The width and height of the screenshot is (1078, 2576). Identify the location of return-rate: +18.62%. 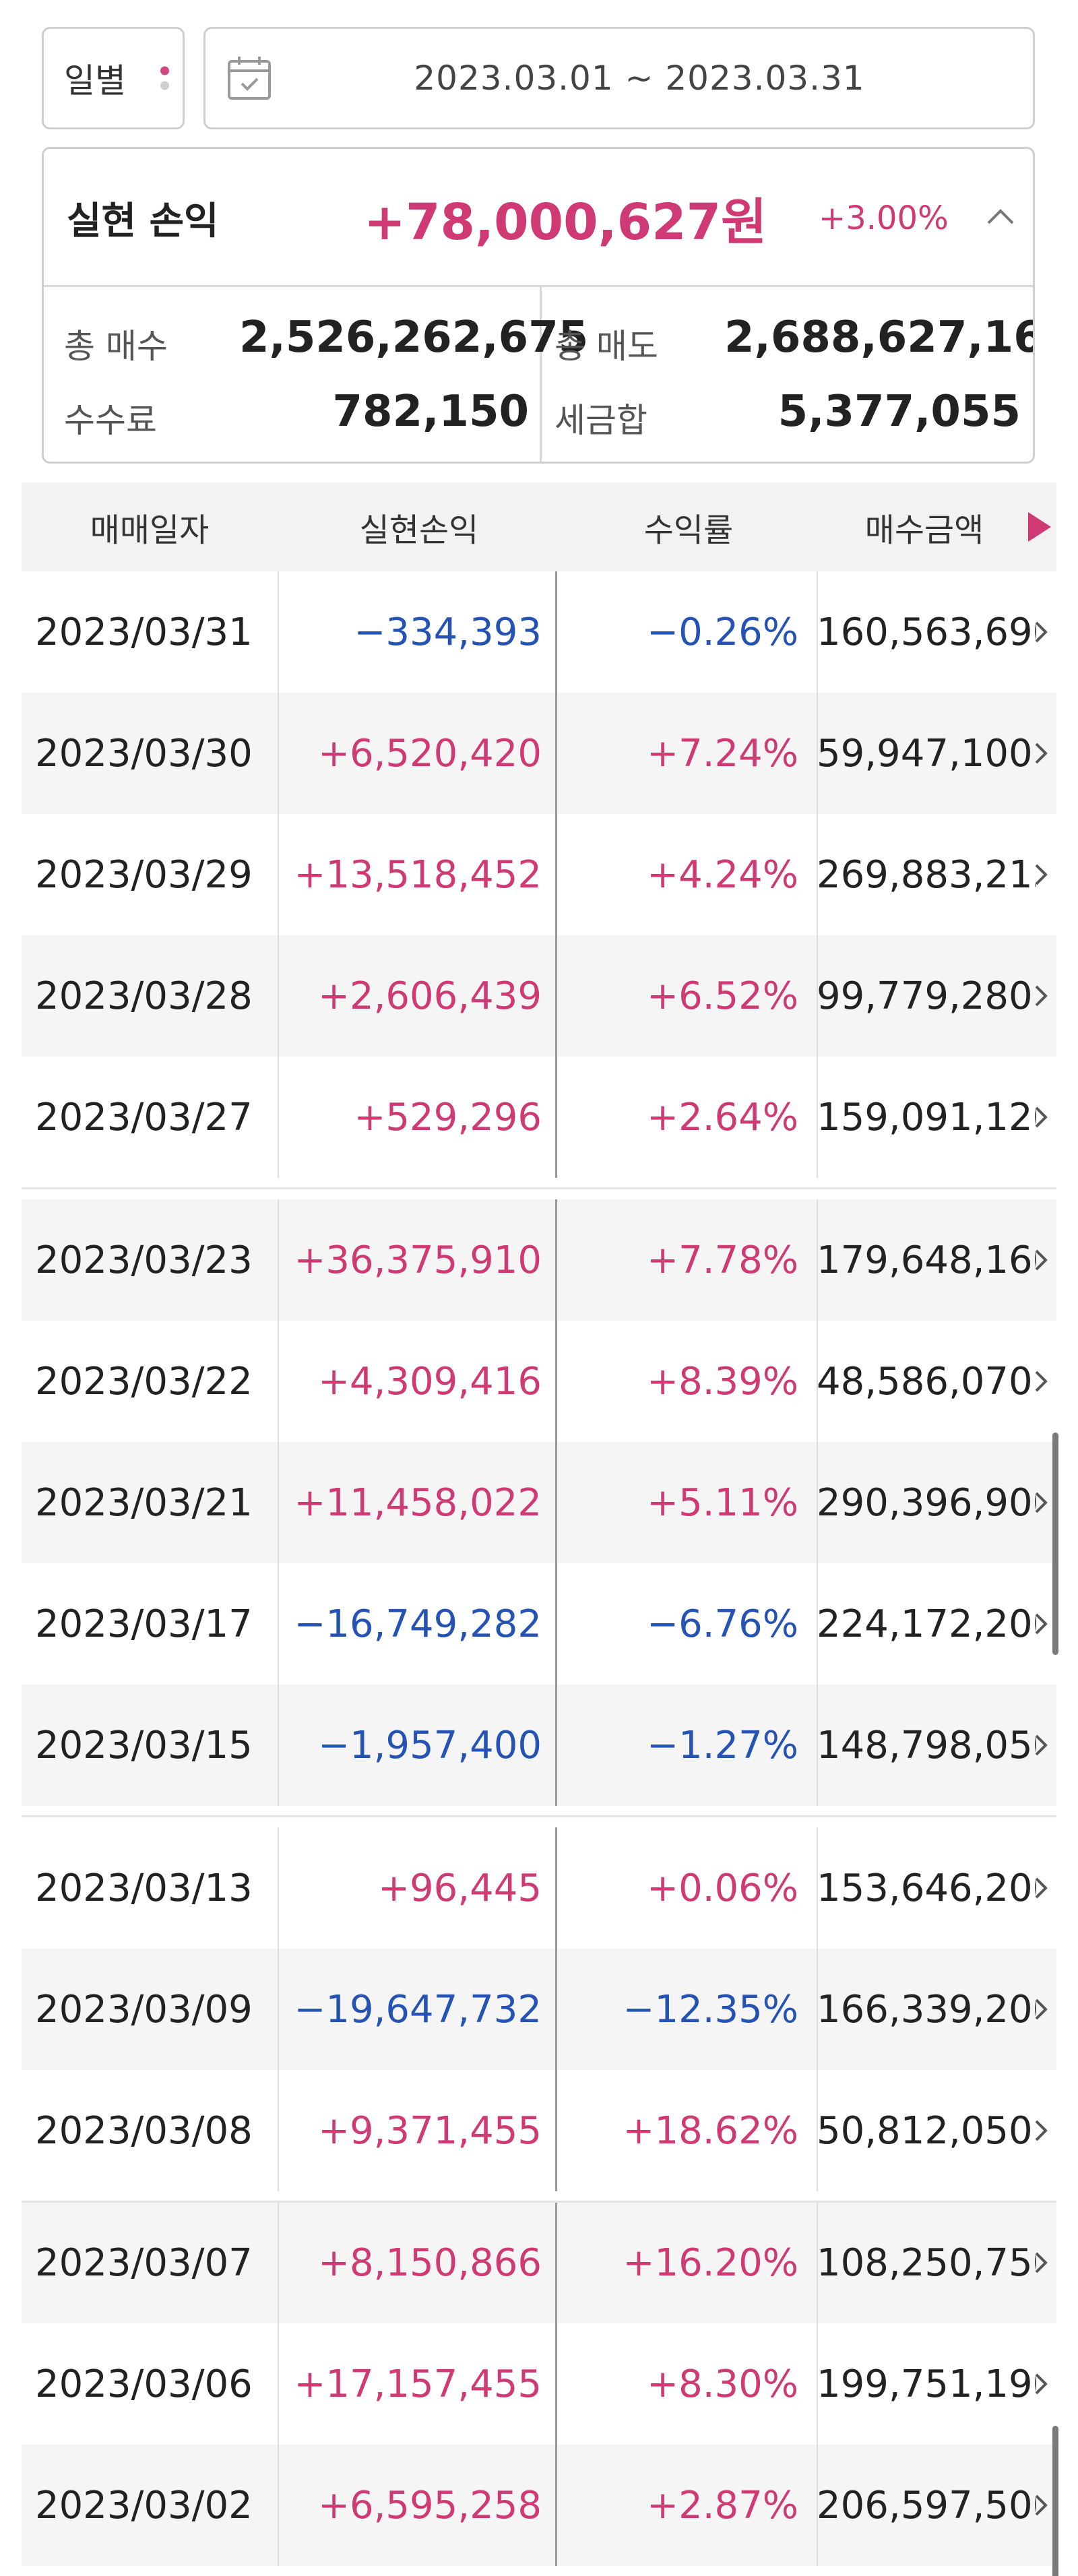
(710, 2130).